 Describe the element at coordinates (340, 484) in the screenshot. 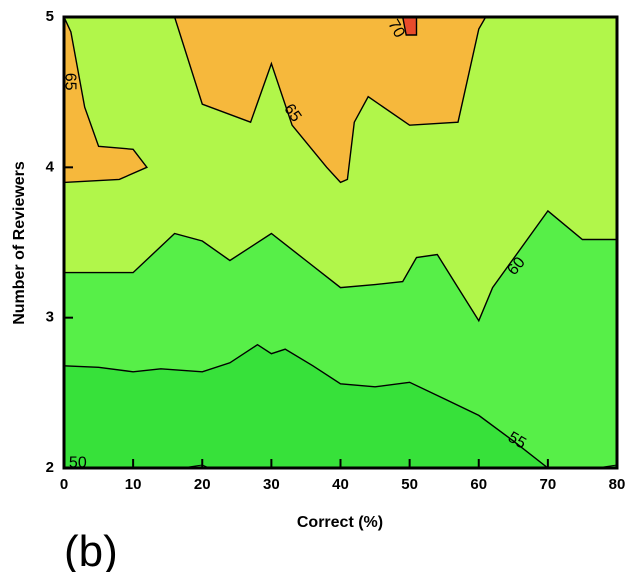

I see `x-tick-label: 40` at that location.